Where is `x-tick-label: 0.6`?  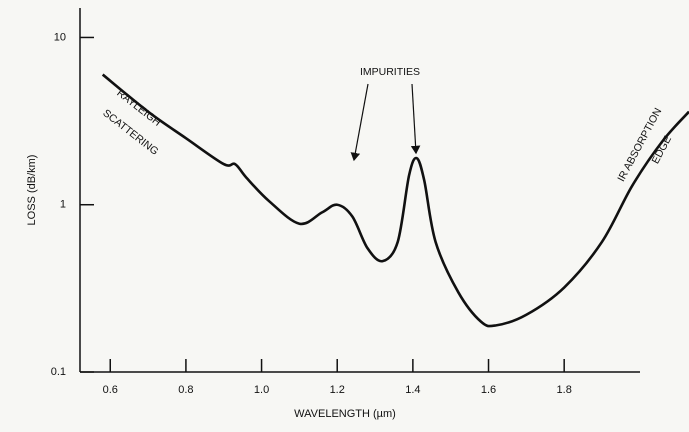
x-tick-label: 0.6 is located at coordinates (110, 390).